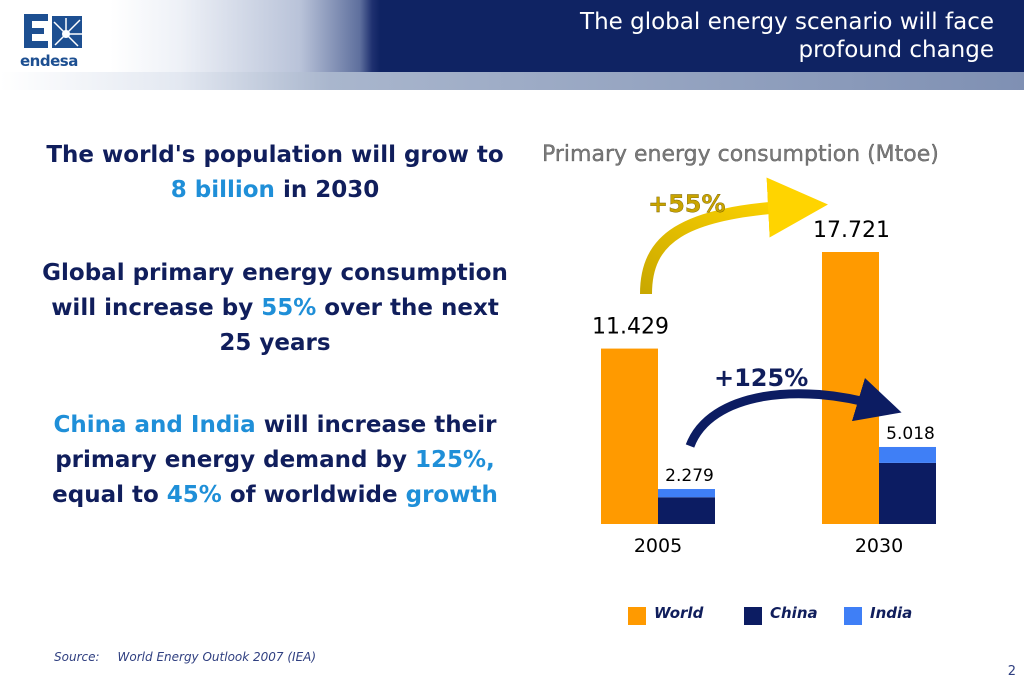  Describe the element at coordinates (734, 236) in the screenshot. I see `arrow-55-icon` at that location.